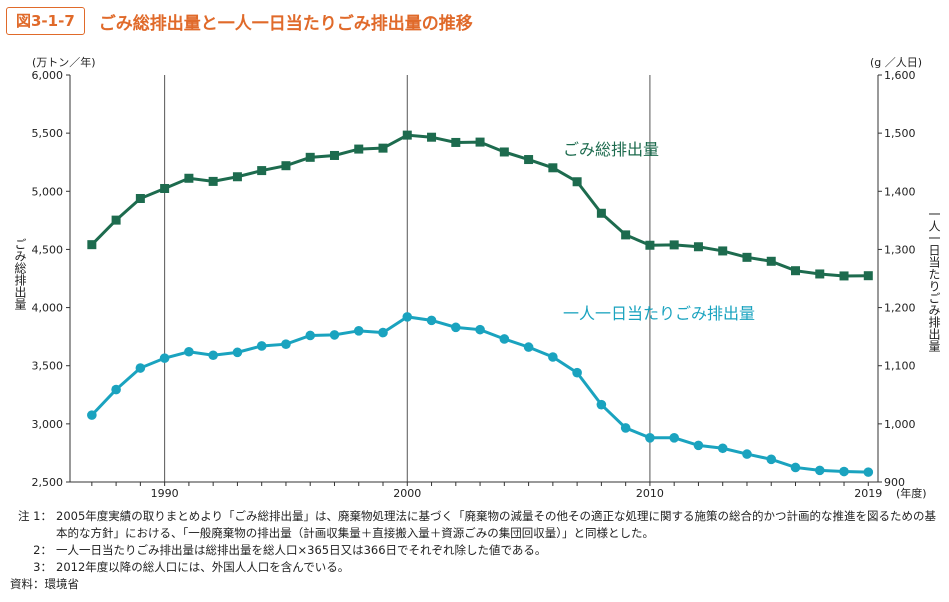 The width and height of the screenshot is (949, 602). I want to click on left-tick-label: 5,500, so click(48, 133).